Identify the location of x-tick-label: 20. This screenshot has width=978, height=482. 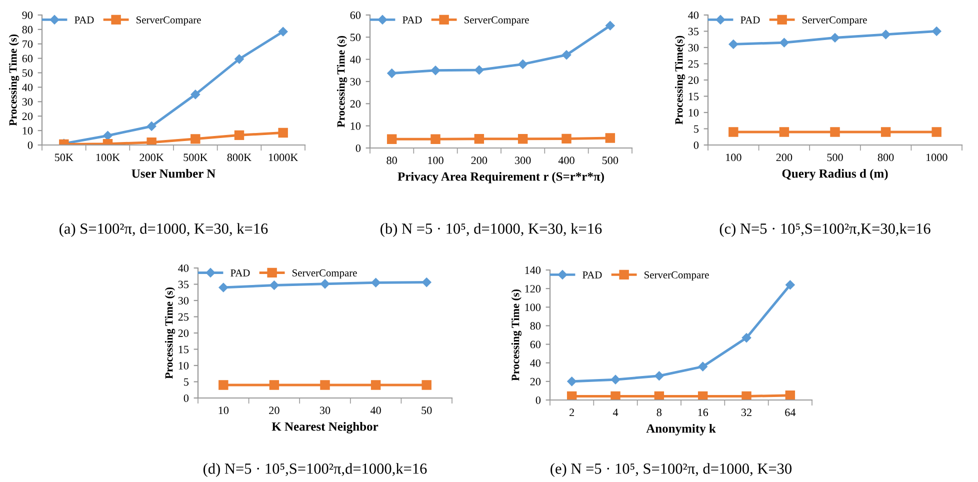
(274, 410).